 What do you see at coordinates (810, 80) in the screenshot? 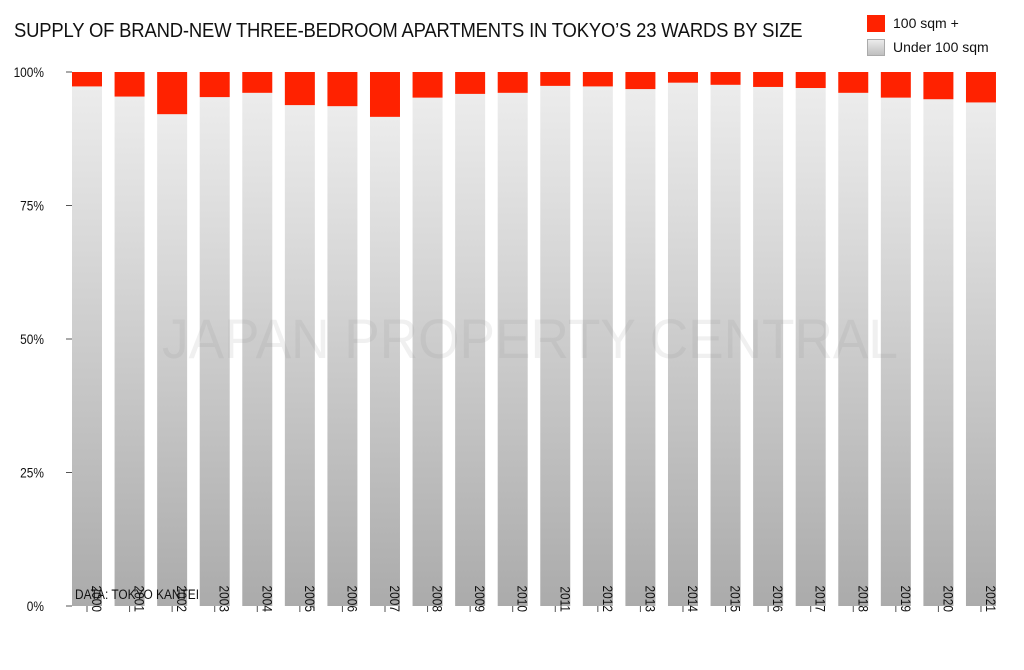
I see `bar-over-100-2017` at bounding box center [810, 80].